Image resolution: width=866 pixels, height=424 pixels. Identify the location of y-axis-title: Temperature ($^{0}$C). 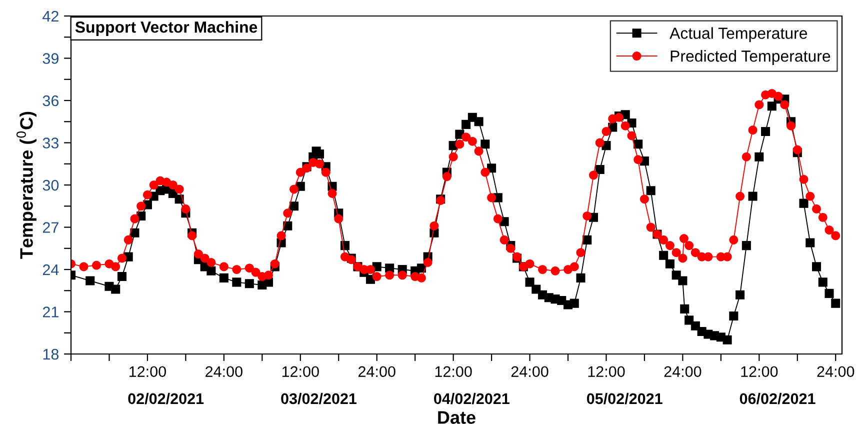
(26, 185).